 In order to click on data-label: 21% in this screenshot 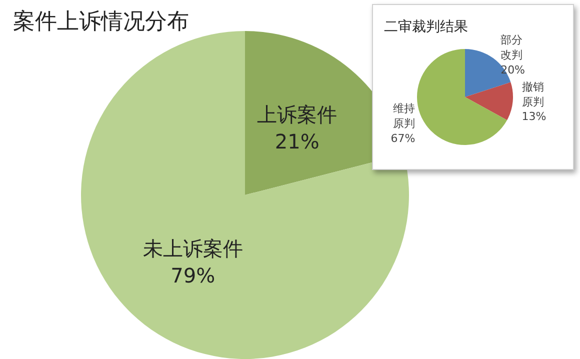, I will do `click(297, 141)`.